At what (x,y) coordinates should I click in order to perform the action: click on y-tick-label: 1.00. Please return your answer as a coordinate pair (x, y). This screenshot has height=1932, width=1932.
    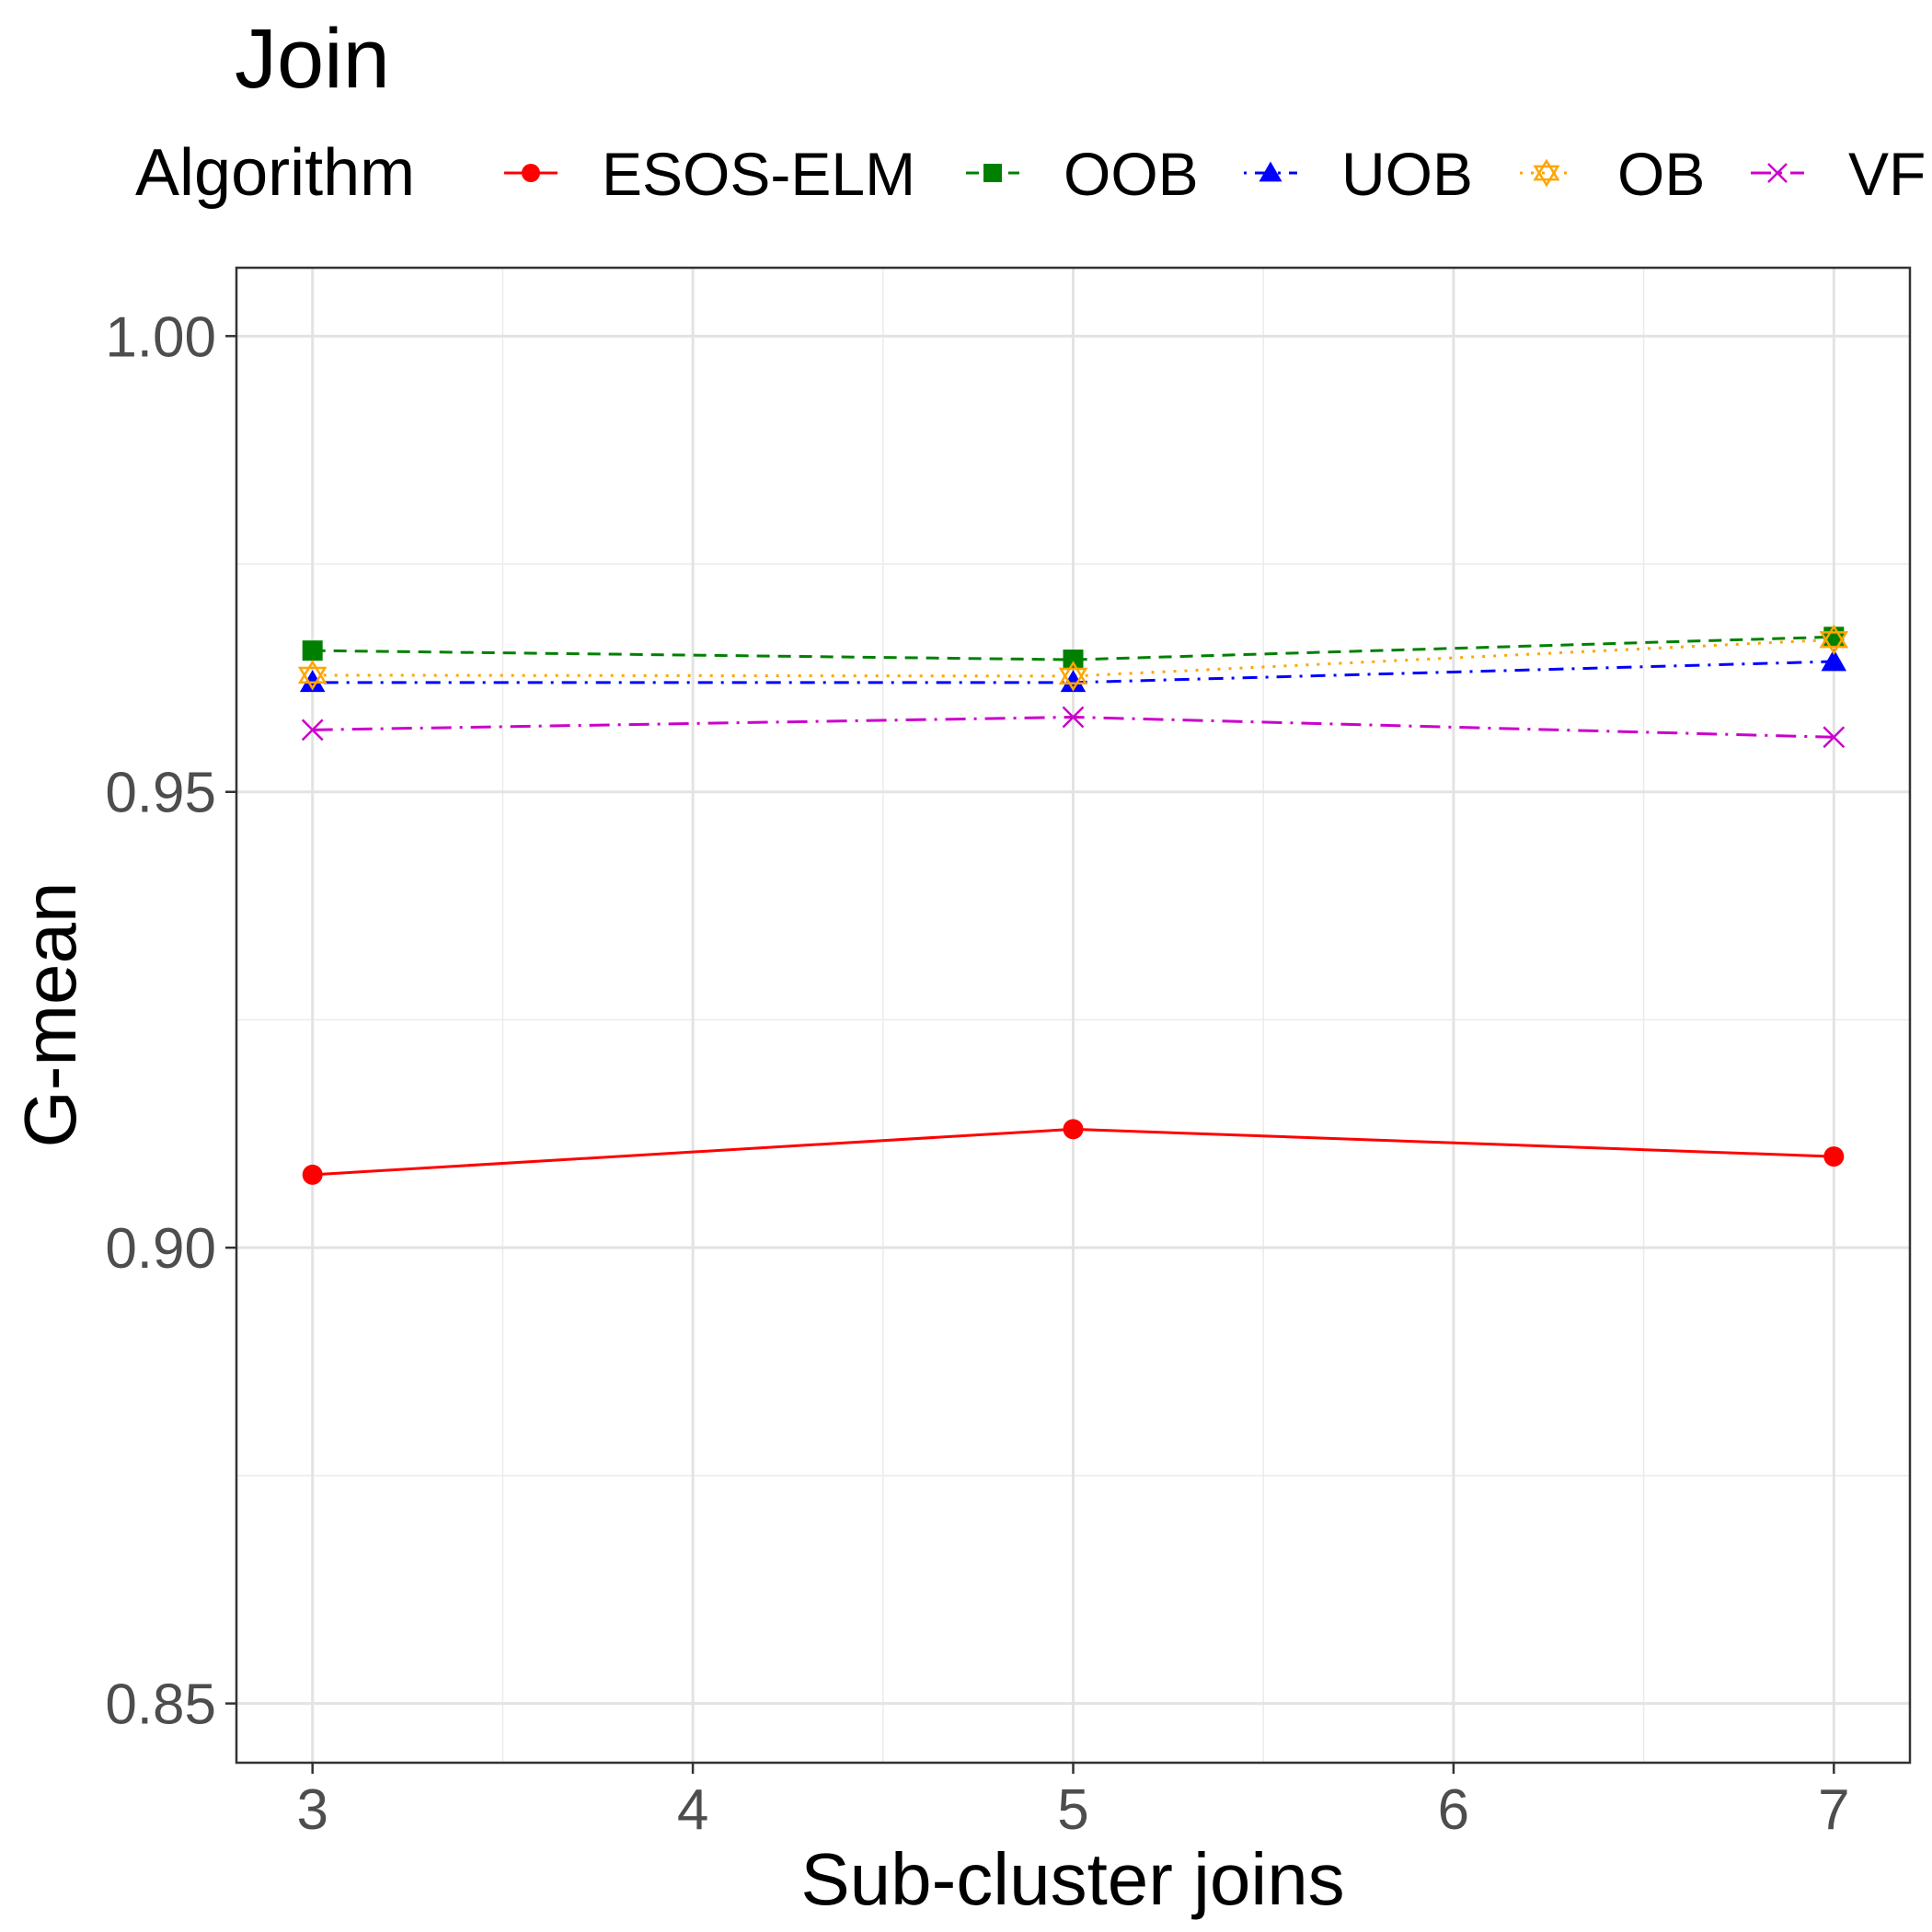
    Looking at the image, I should click on (160, 337).